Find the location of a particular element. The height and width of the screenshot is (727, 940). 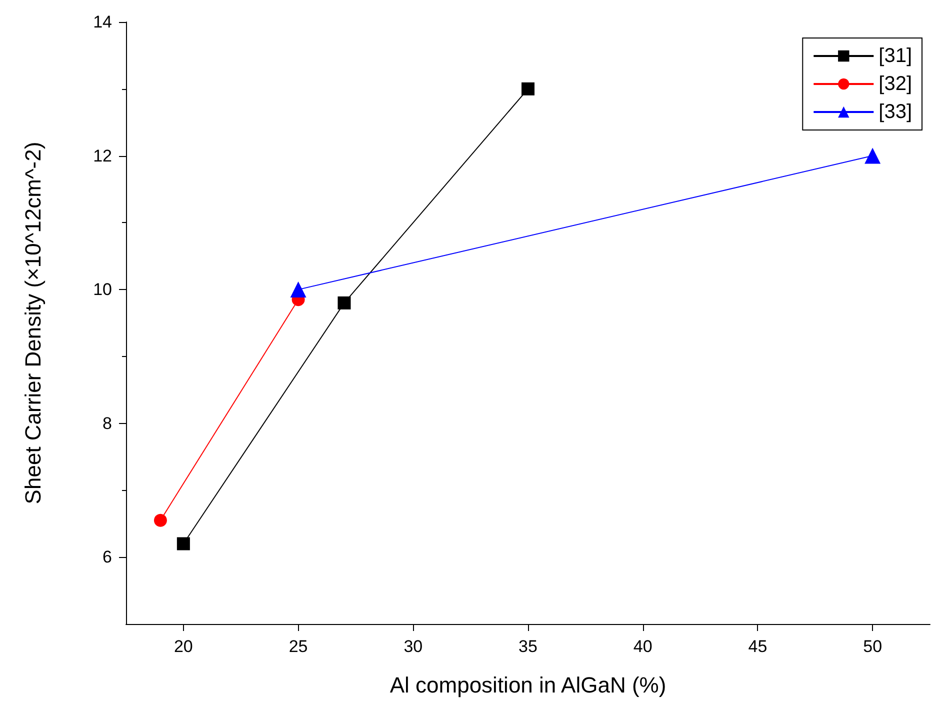

y-tick-label: 8 is located at coordinates (107, 423).